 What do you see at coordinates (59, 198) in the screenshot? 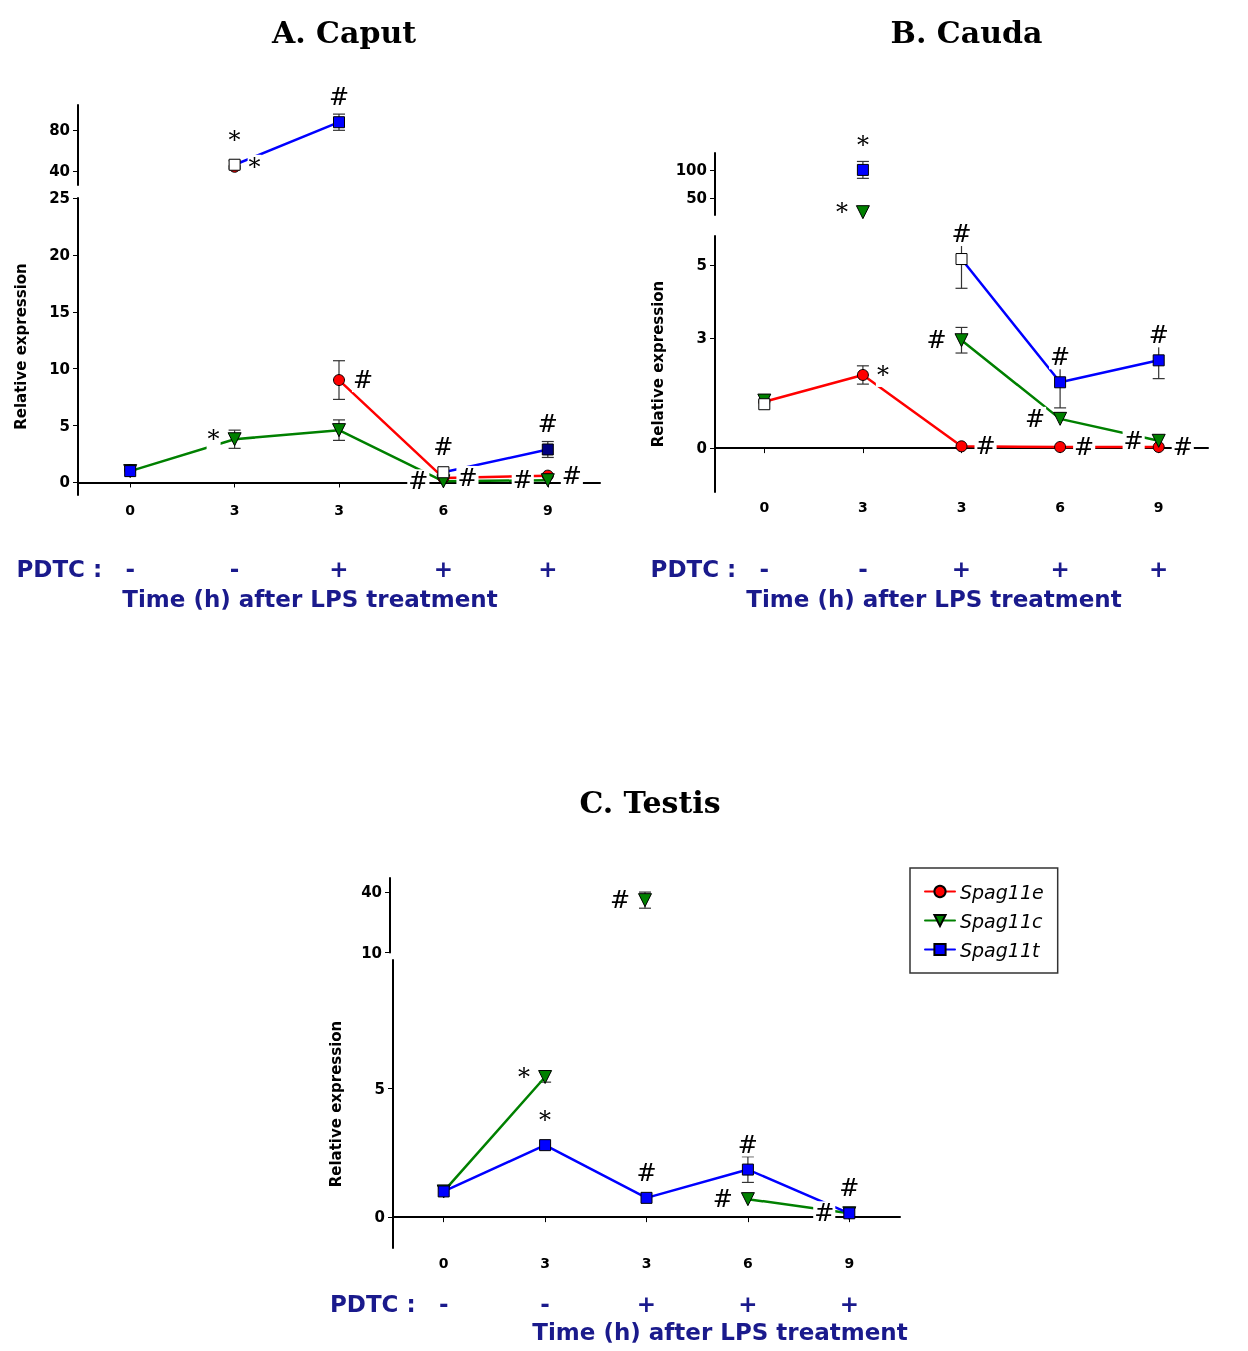
I see `y-tick-label: 25` at bounding box center [59, 198].